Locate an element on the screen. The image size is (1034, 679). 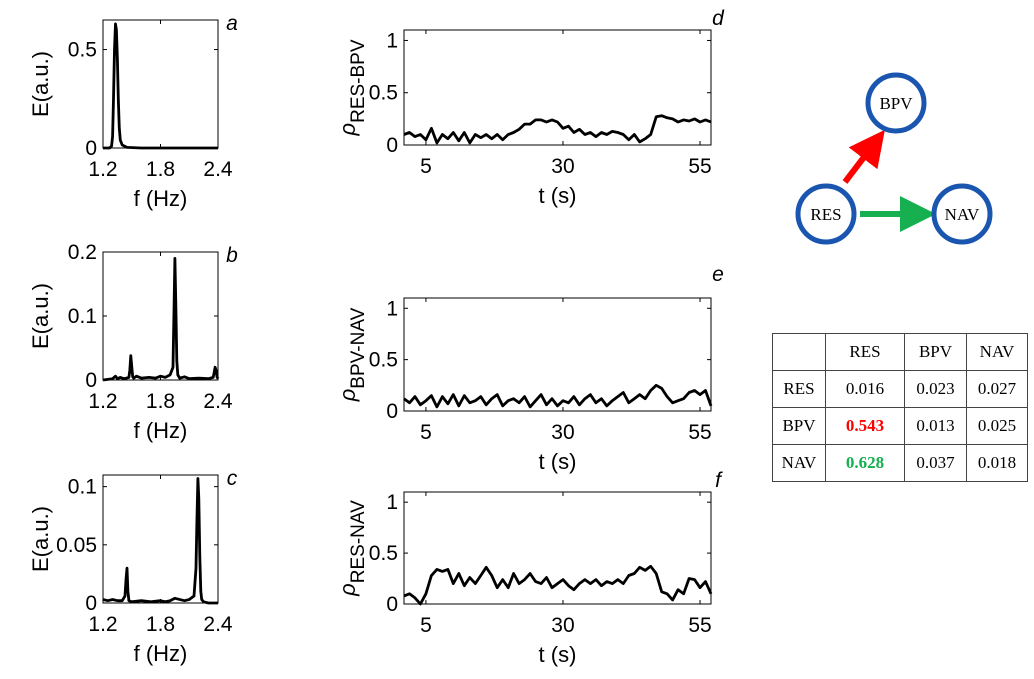
y-axis-label: ρBPV-NAV is located at coordinates (352, 354).